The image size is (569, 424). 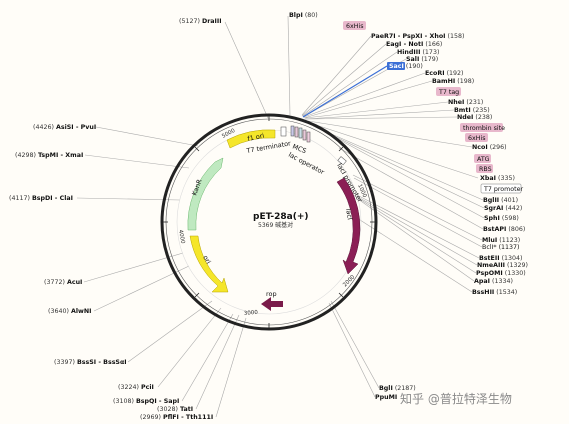 What do you see at coordinates (200, 21) in the screenshot?
I see `site-draiii: (5127) DraIII` at bounding box center [200, 21].